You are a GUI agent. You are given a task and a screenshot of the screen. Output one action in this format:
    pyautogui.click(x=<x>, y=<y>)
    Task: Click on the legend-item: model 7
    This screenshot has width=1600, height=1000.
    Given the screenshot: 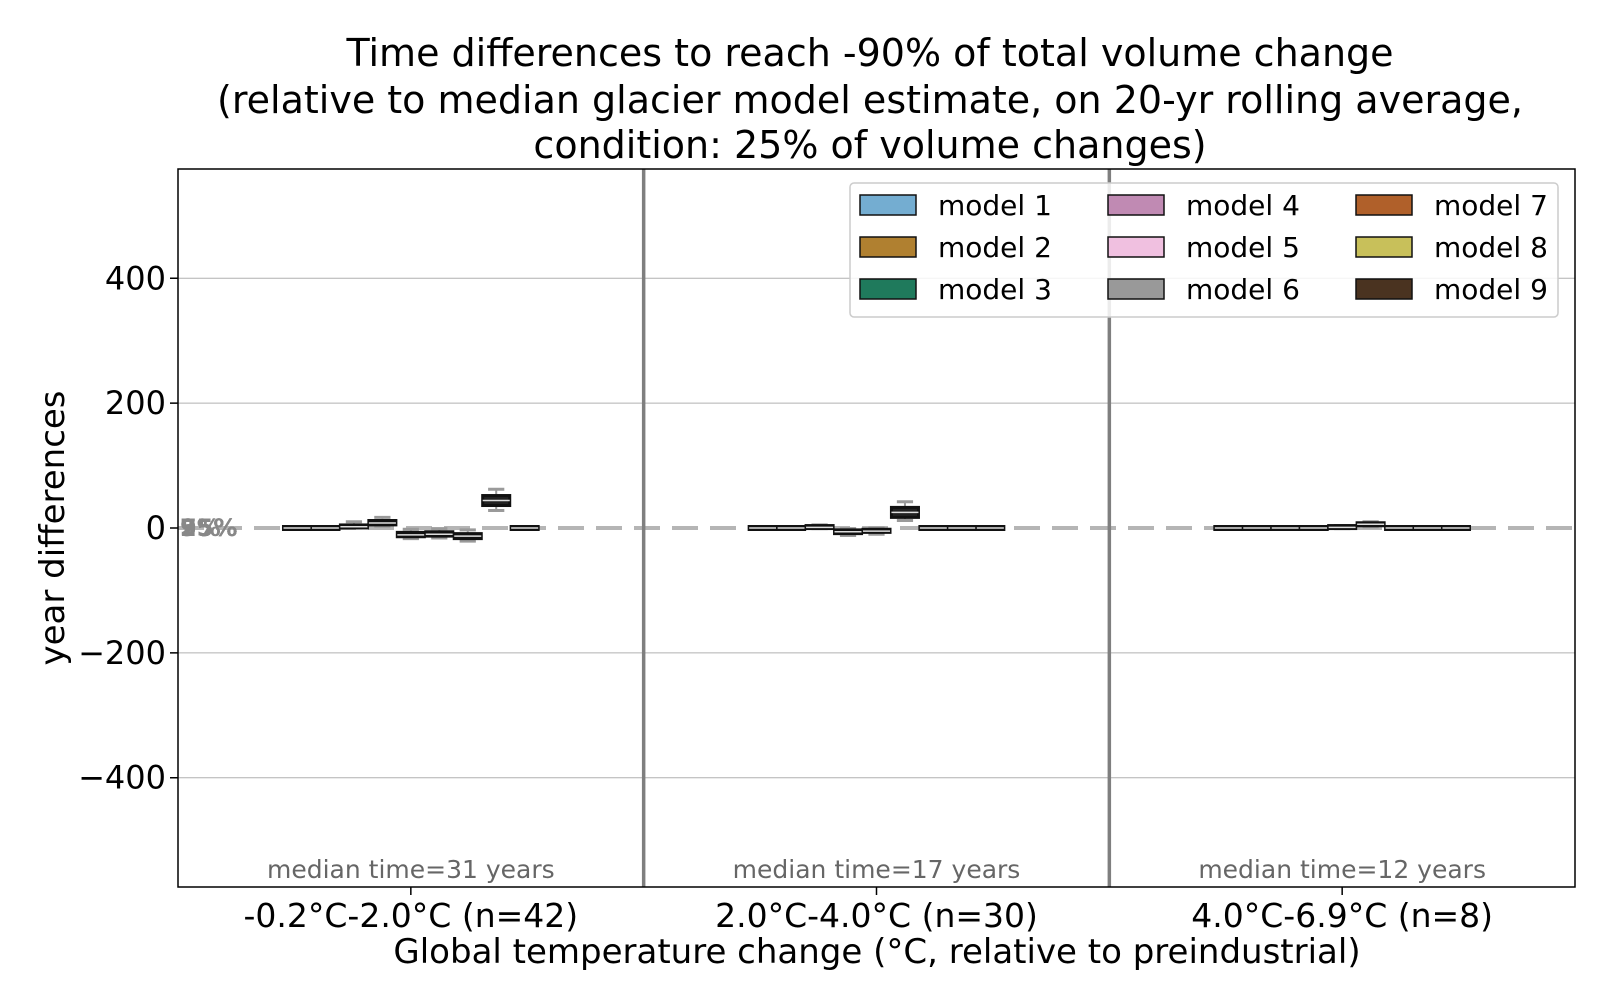 What is the action you would take?
    pyautogui.click(x=1451, y=205)
    